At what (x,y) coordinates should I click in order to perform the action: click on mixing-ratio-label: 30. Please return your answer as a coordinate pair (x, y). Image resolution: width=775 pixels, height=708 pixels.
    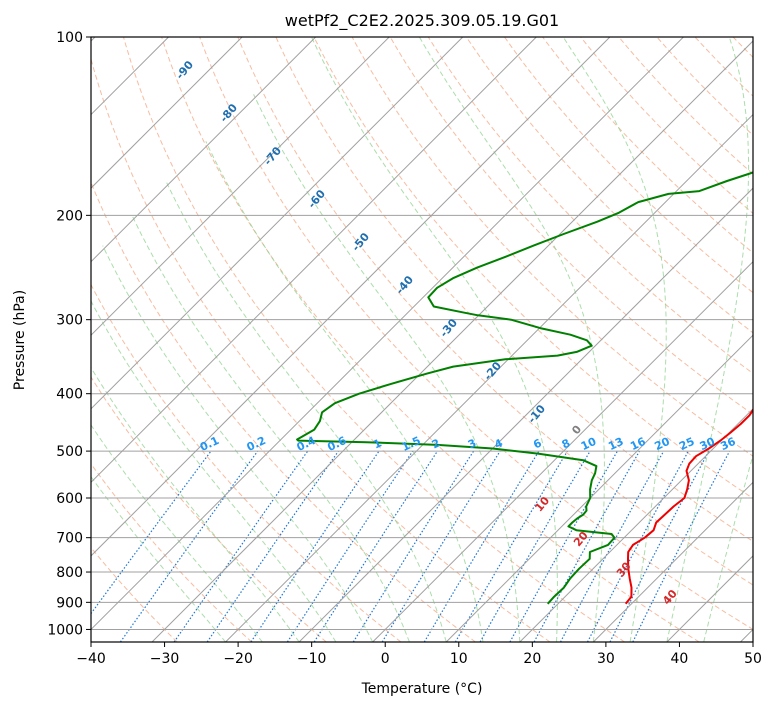
    Looking at the image, I should click on (708, 444).